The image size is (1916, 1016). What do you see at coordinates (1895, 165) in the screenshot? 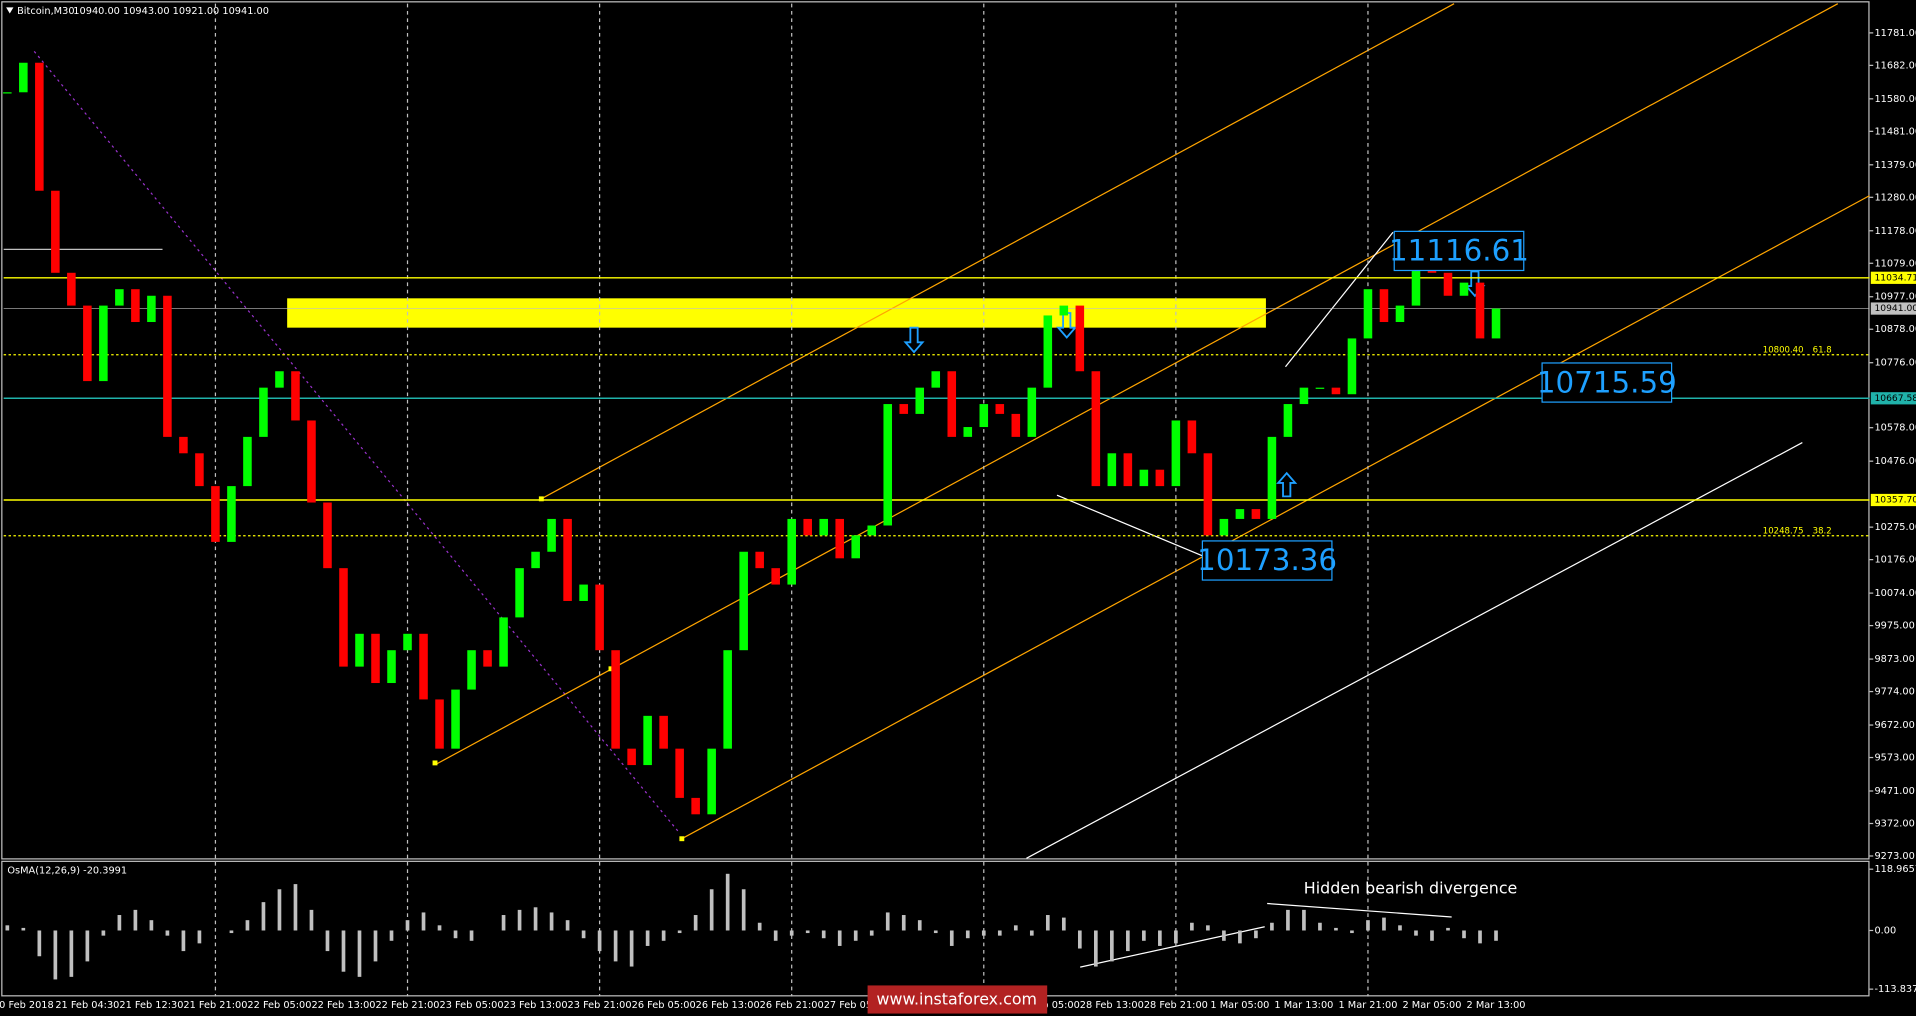
I see `y-tick-label: 11379.00` at bounding box center [1895, 165].